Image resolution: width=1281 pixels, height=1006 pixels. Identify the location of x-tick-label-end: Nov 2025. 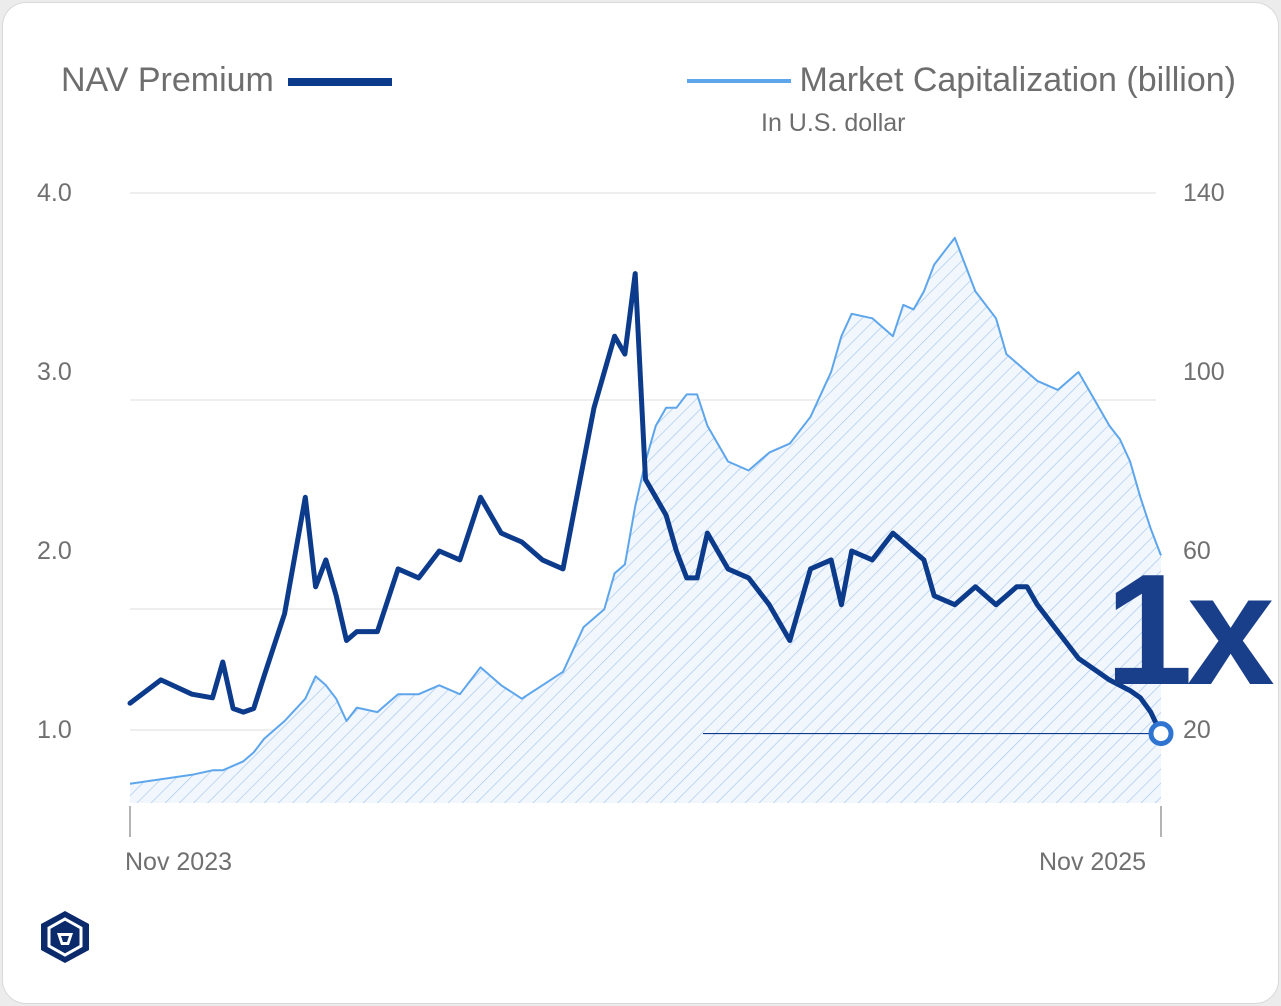
(1093, 862).